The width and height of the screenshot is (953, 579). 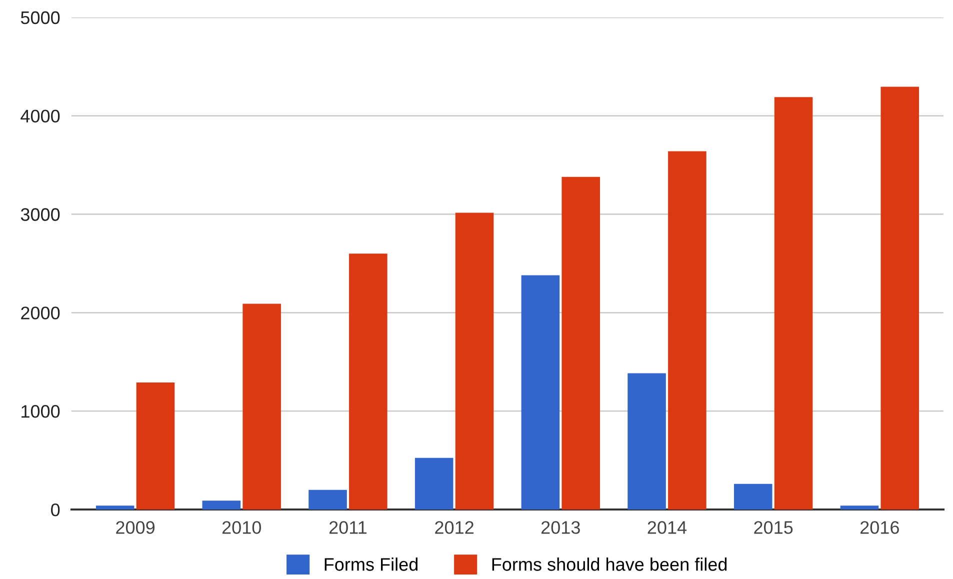 What do you see at coordinates (40, 17) in the screenshot?
I see `y-tick-label: 5000` at bounding box center [40, 17].